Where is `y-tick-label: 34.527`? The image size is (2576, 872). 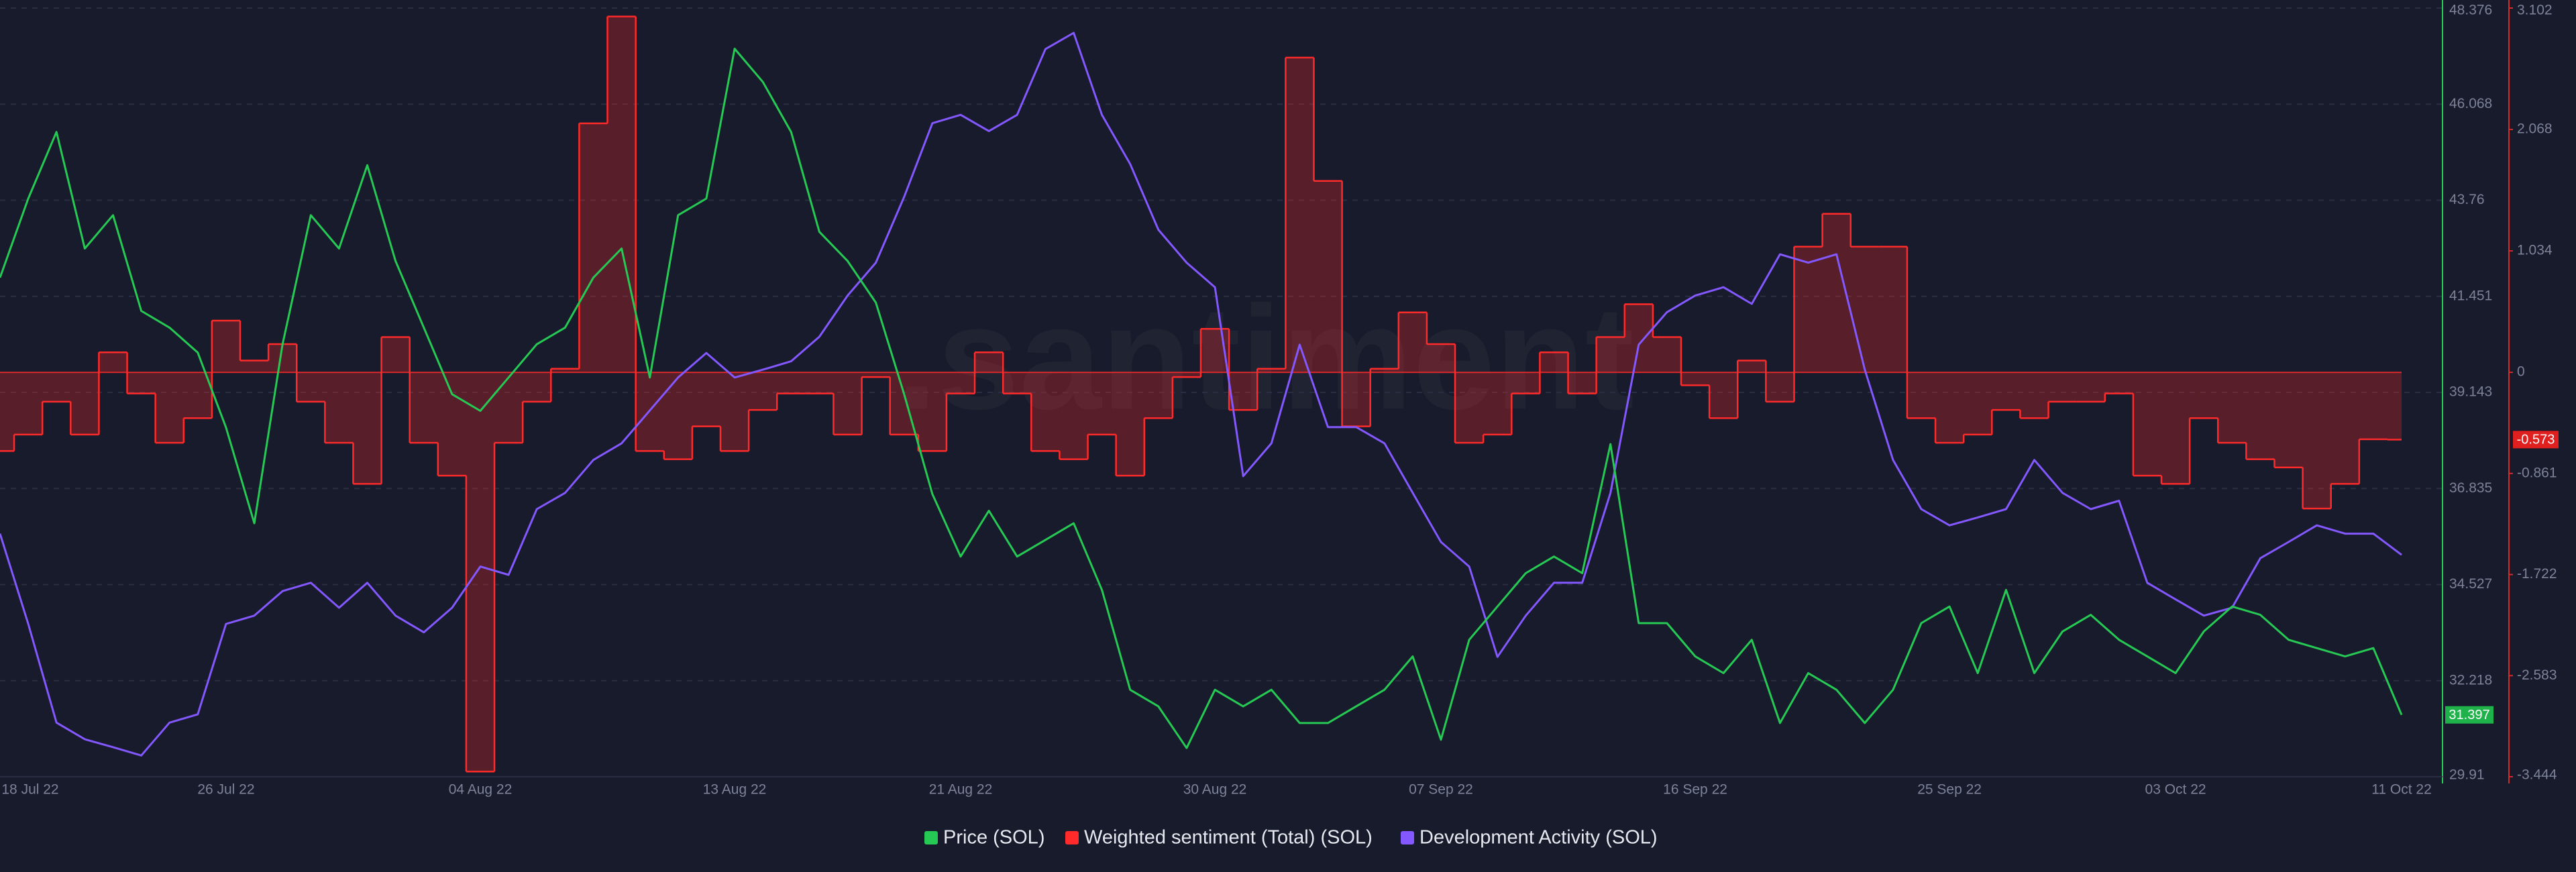 y-tick-label: 34.527 is located at coordinates (2470, 584).